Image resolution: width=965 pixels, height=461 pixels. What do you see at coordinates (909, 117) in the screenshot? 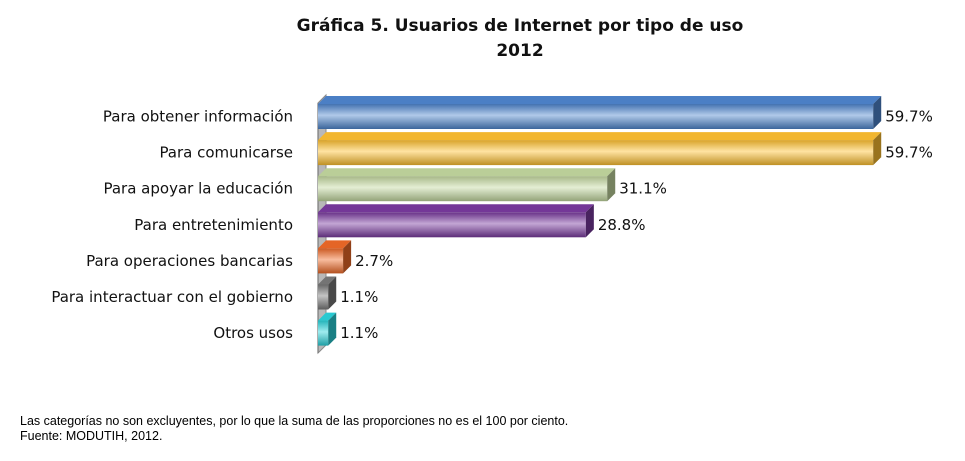
I see `value-label-1: 59.7%` at bounding box center [909, 117].